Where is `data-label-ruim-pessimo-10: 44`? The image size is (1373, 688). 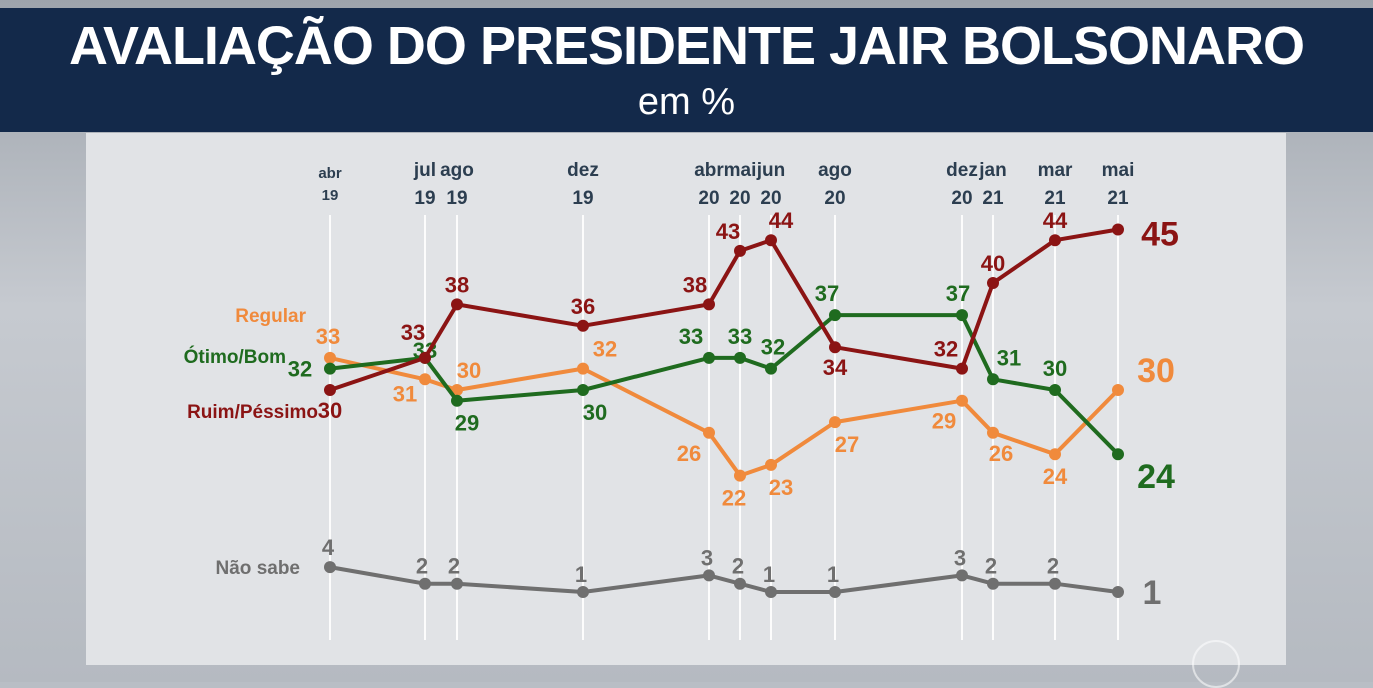
data-label-ruim-pessimo-10: 44 is located at coordinates (1055, 220).